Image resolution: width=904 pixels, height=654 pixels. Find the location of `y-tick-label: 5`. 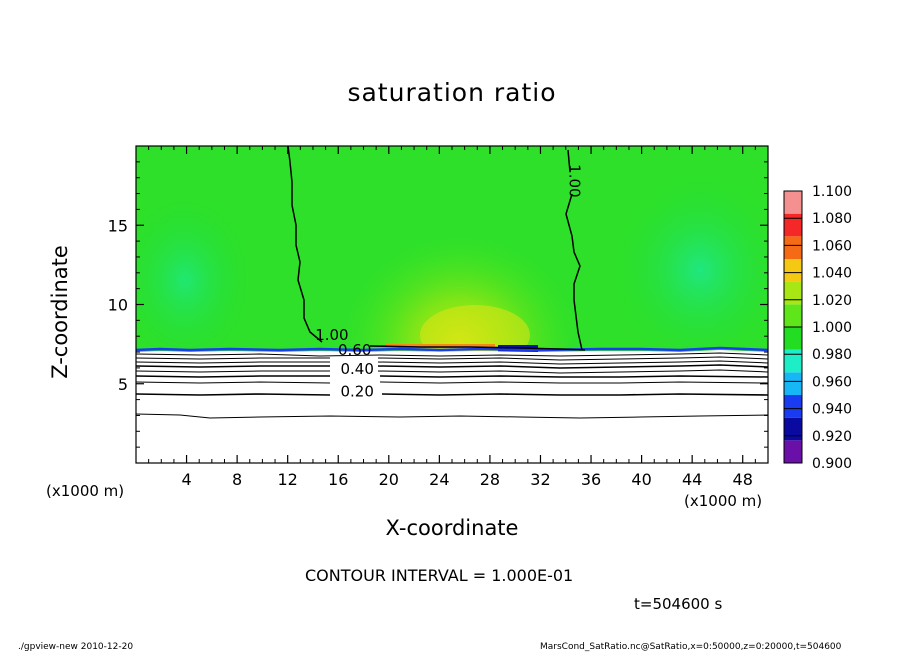

y-tick-label: 5 is located at coordinates (123, 384).